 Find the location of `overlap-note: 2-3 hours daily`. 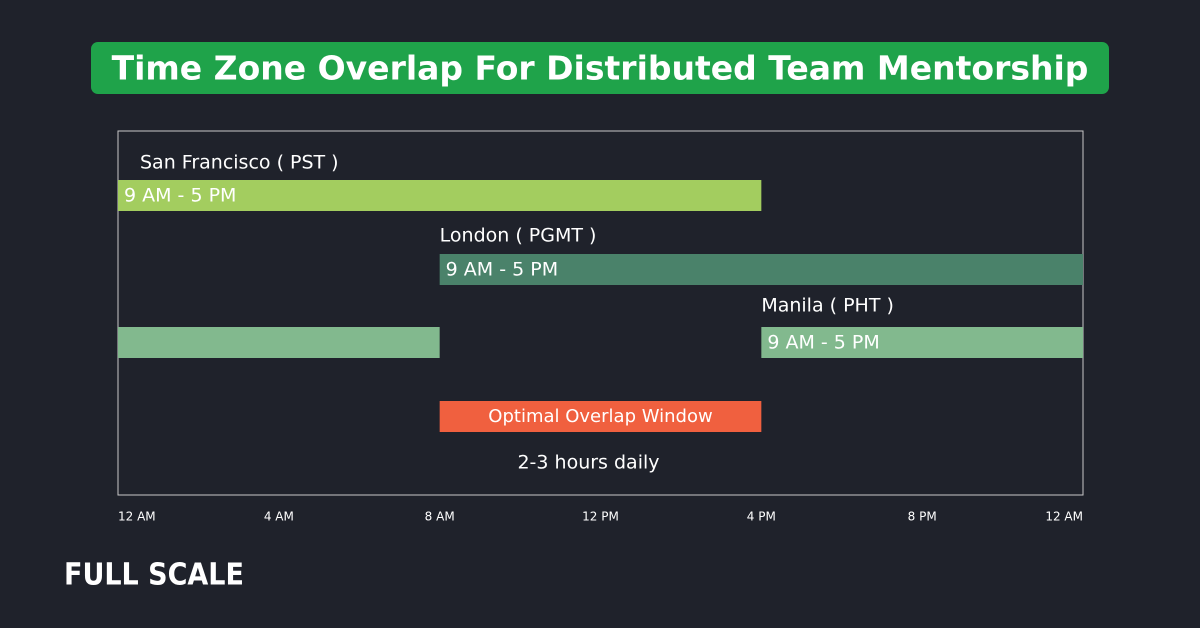

overlap-note: 2-3 hours daily is located at coordinates (588, 463).